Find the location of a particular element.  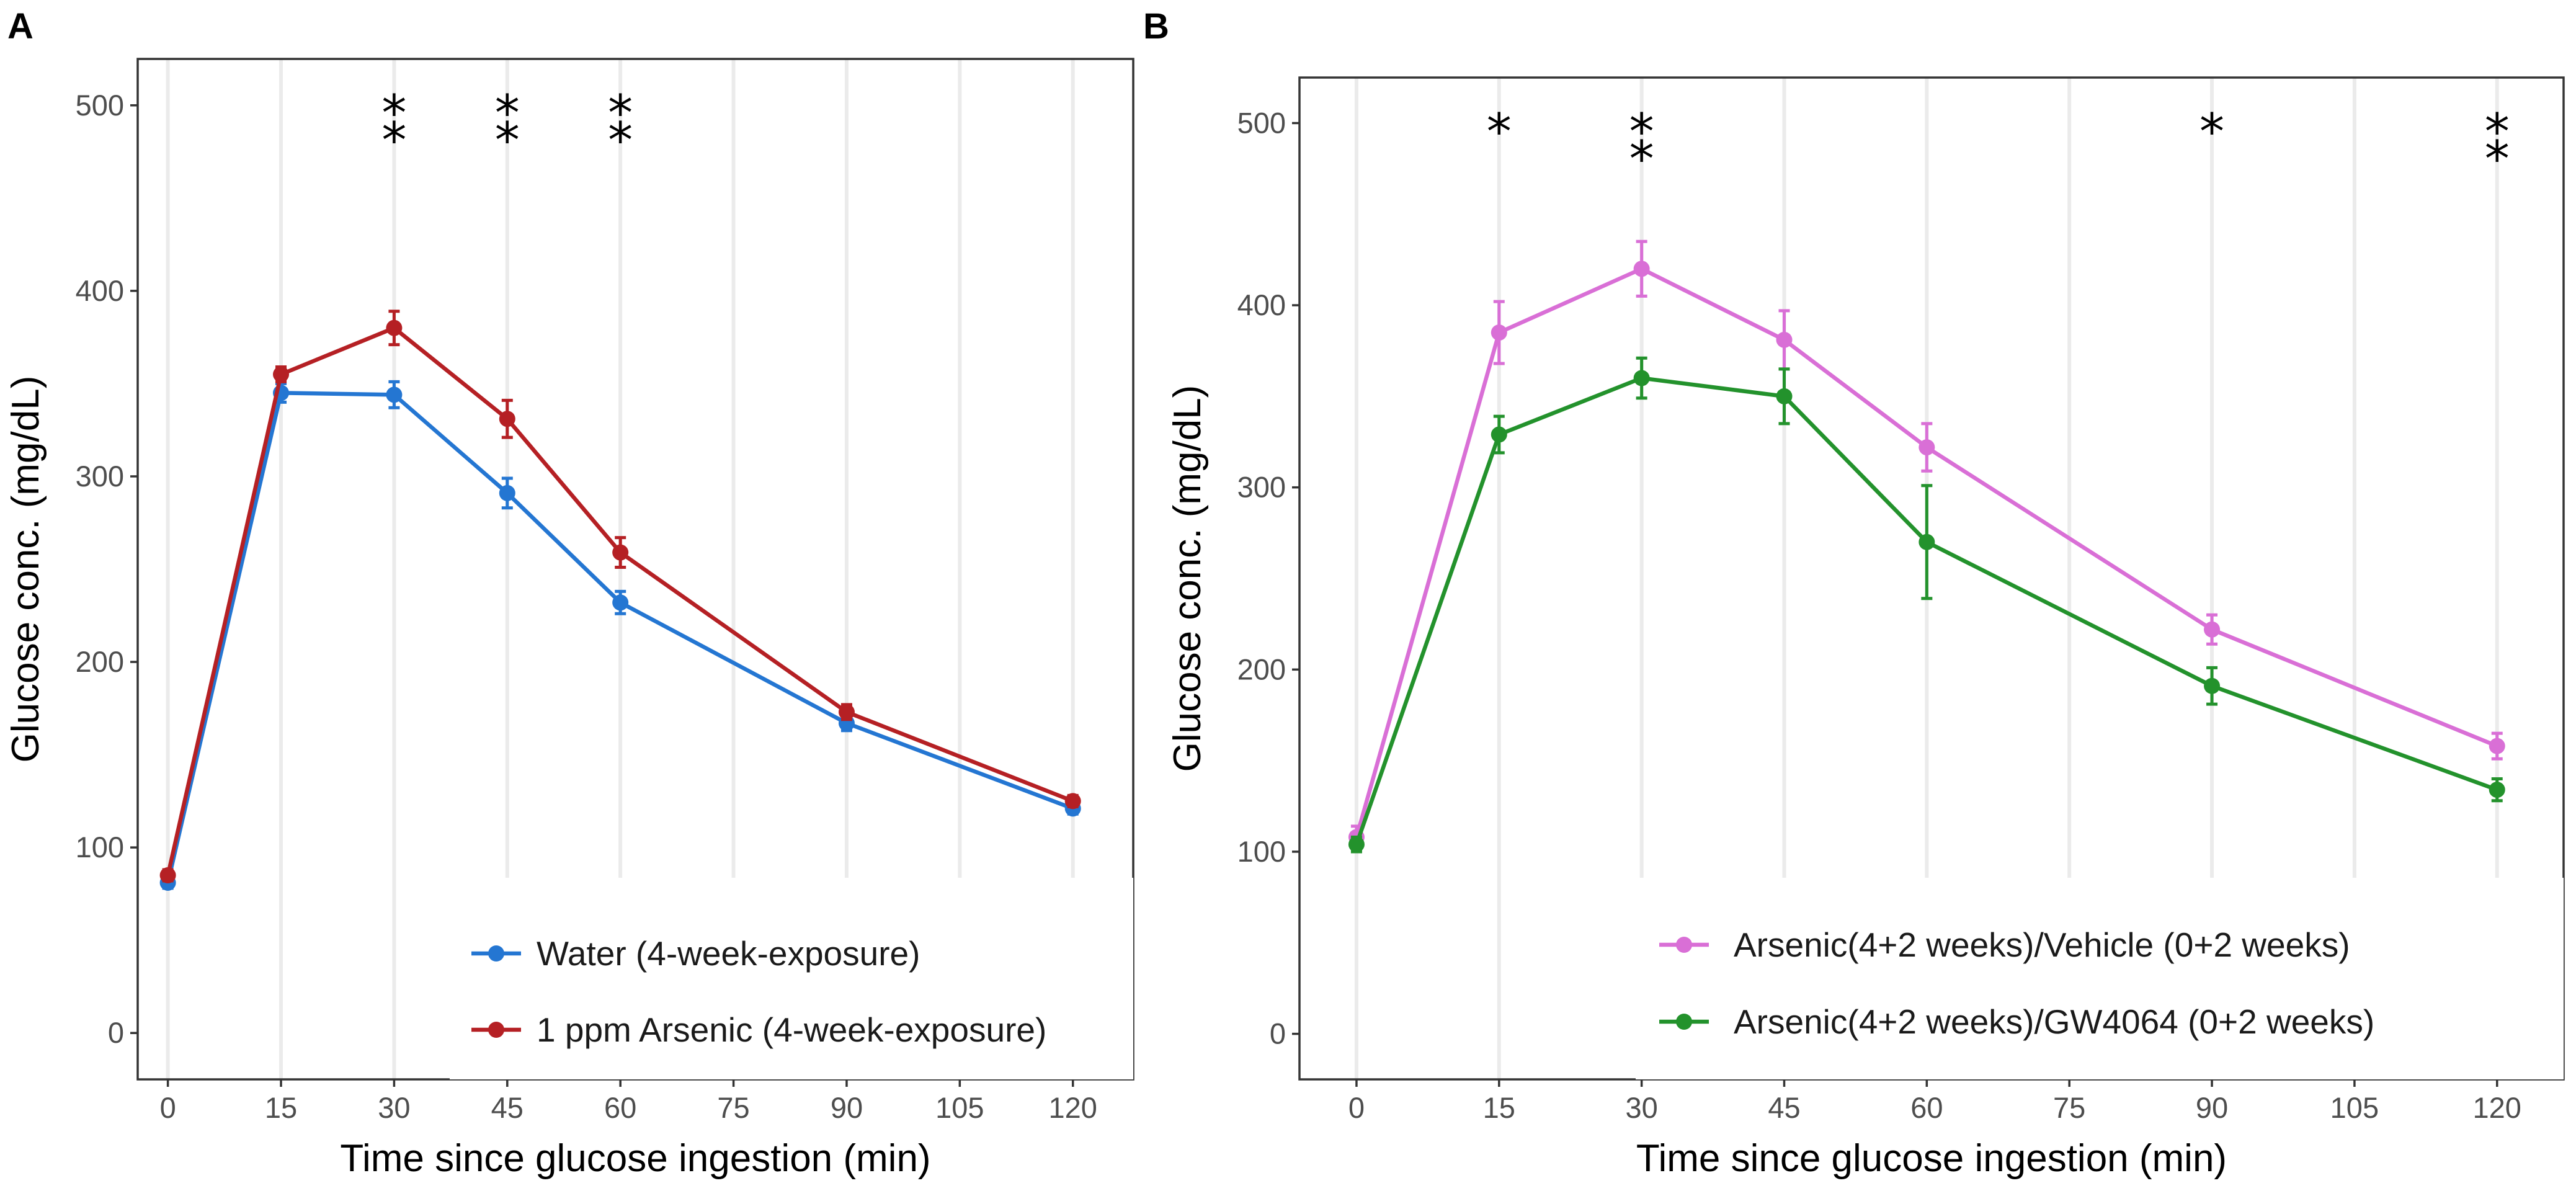

legend-label: Arsenic(4+2 weeks)/Vehicle (0+2 weeks) is located at coordinates (2042, 945).